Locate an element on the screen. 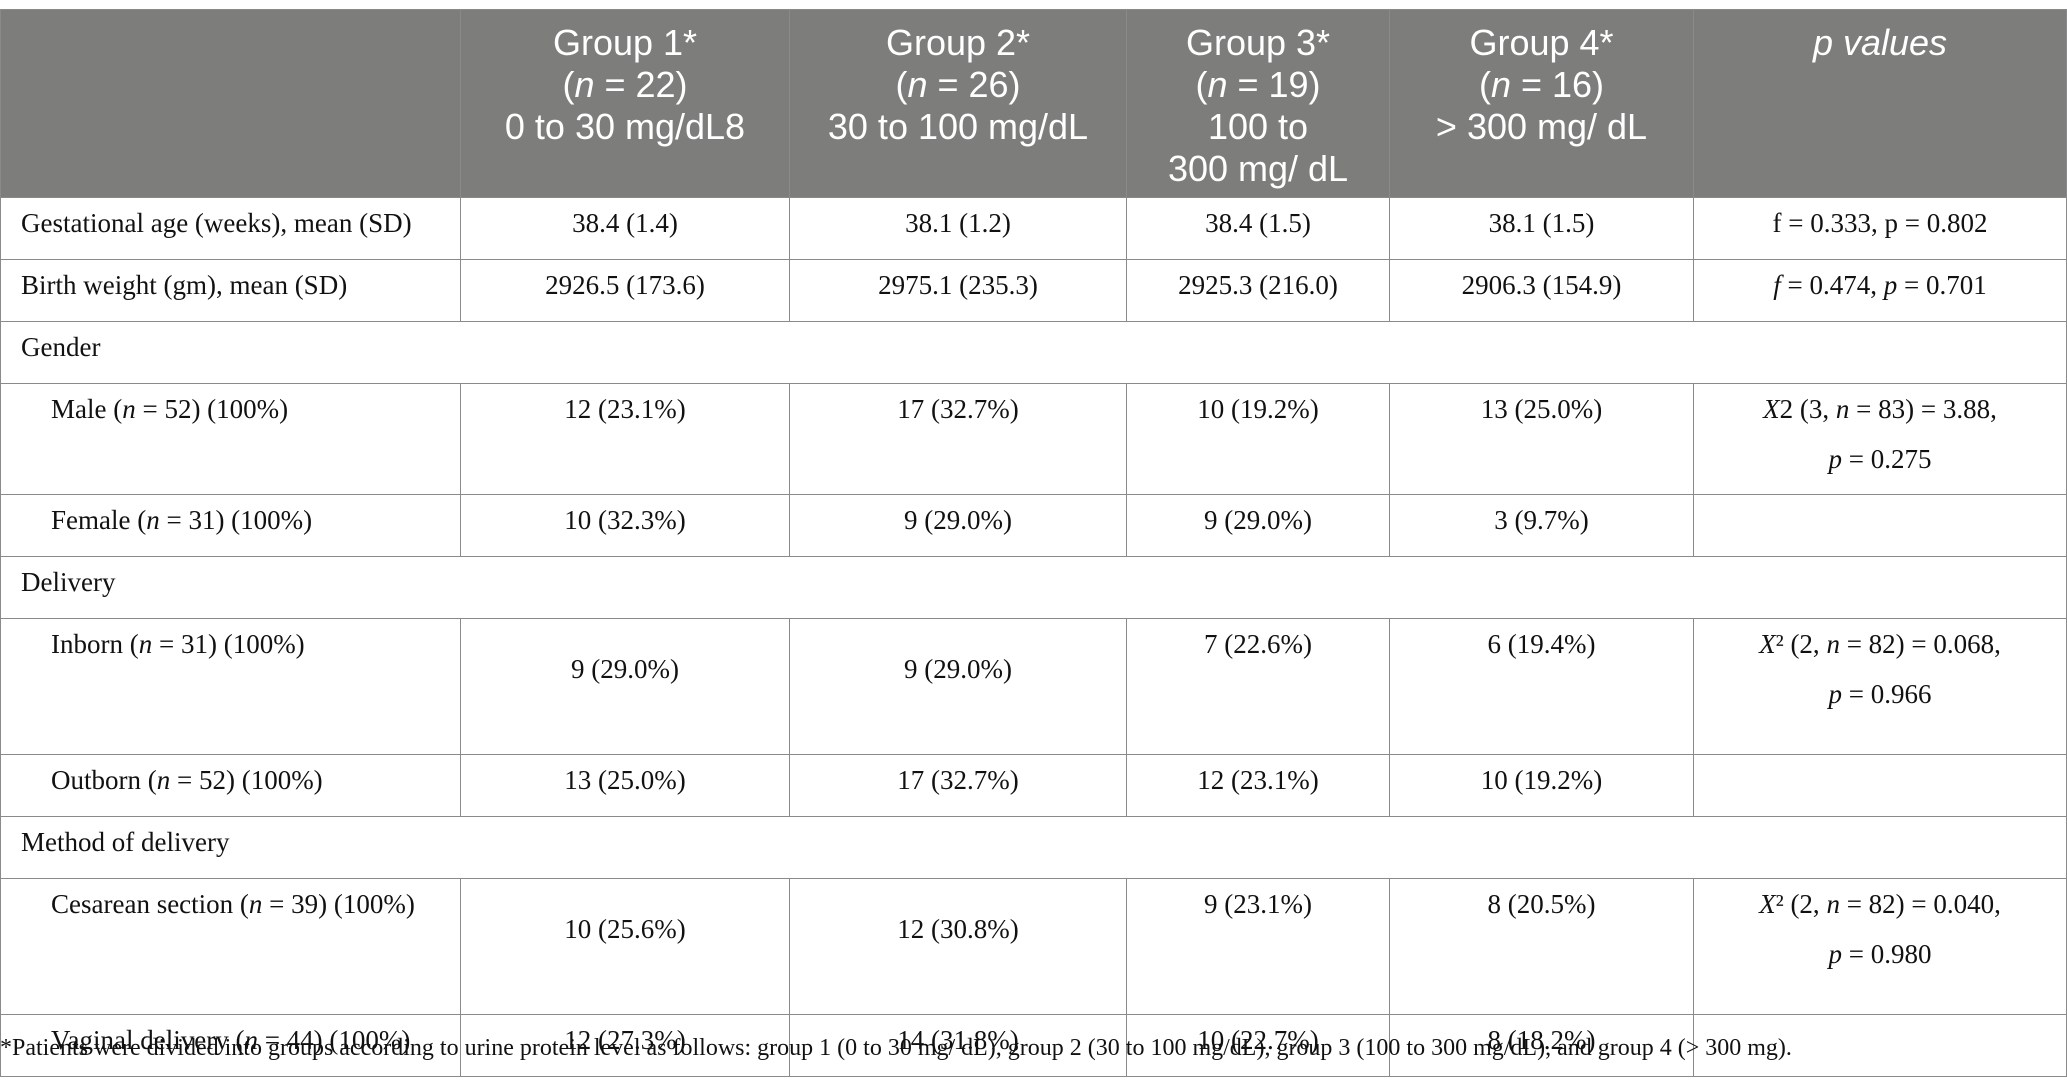 The width and height of the screenshot is (2067, 1086). cell-group-4: 8 (18.2%) is located at coordinates (1541, 1045).